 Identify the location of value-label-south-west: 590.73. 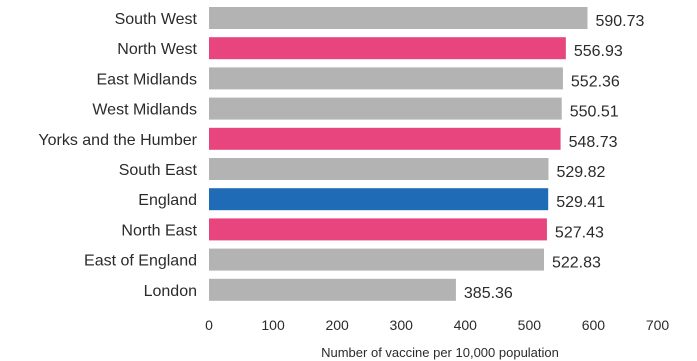
(619, 21).